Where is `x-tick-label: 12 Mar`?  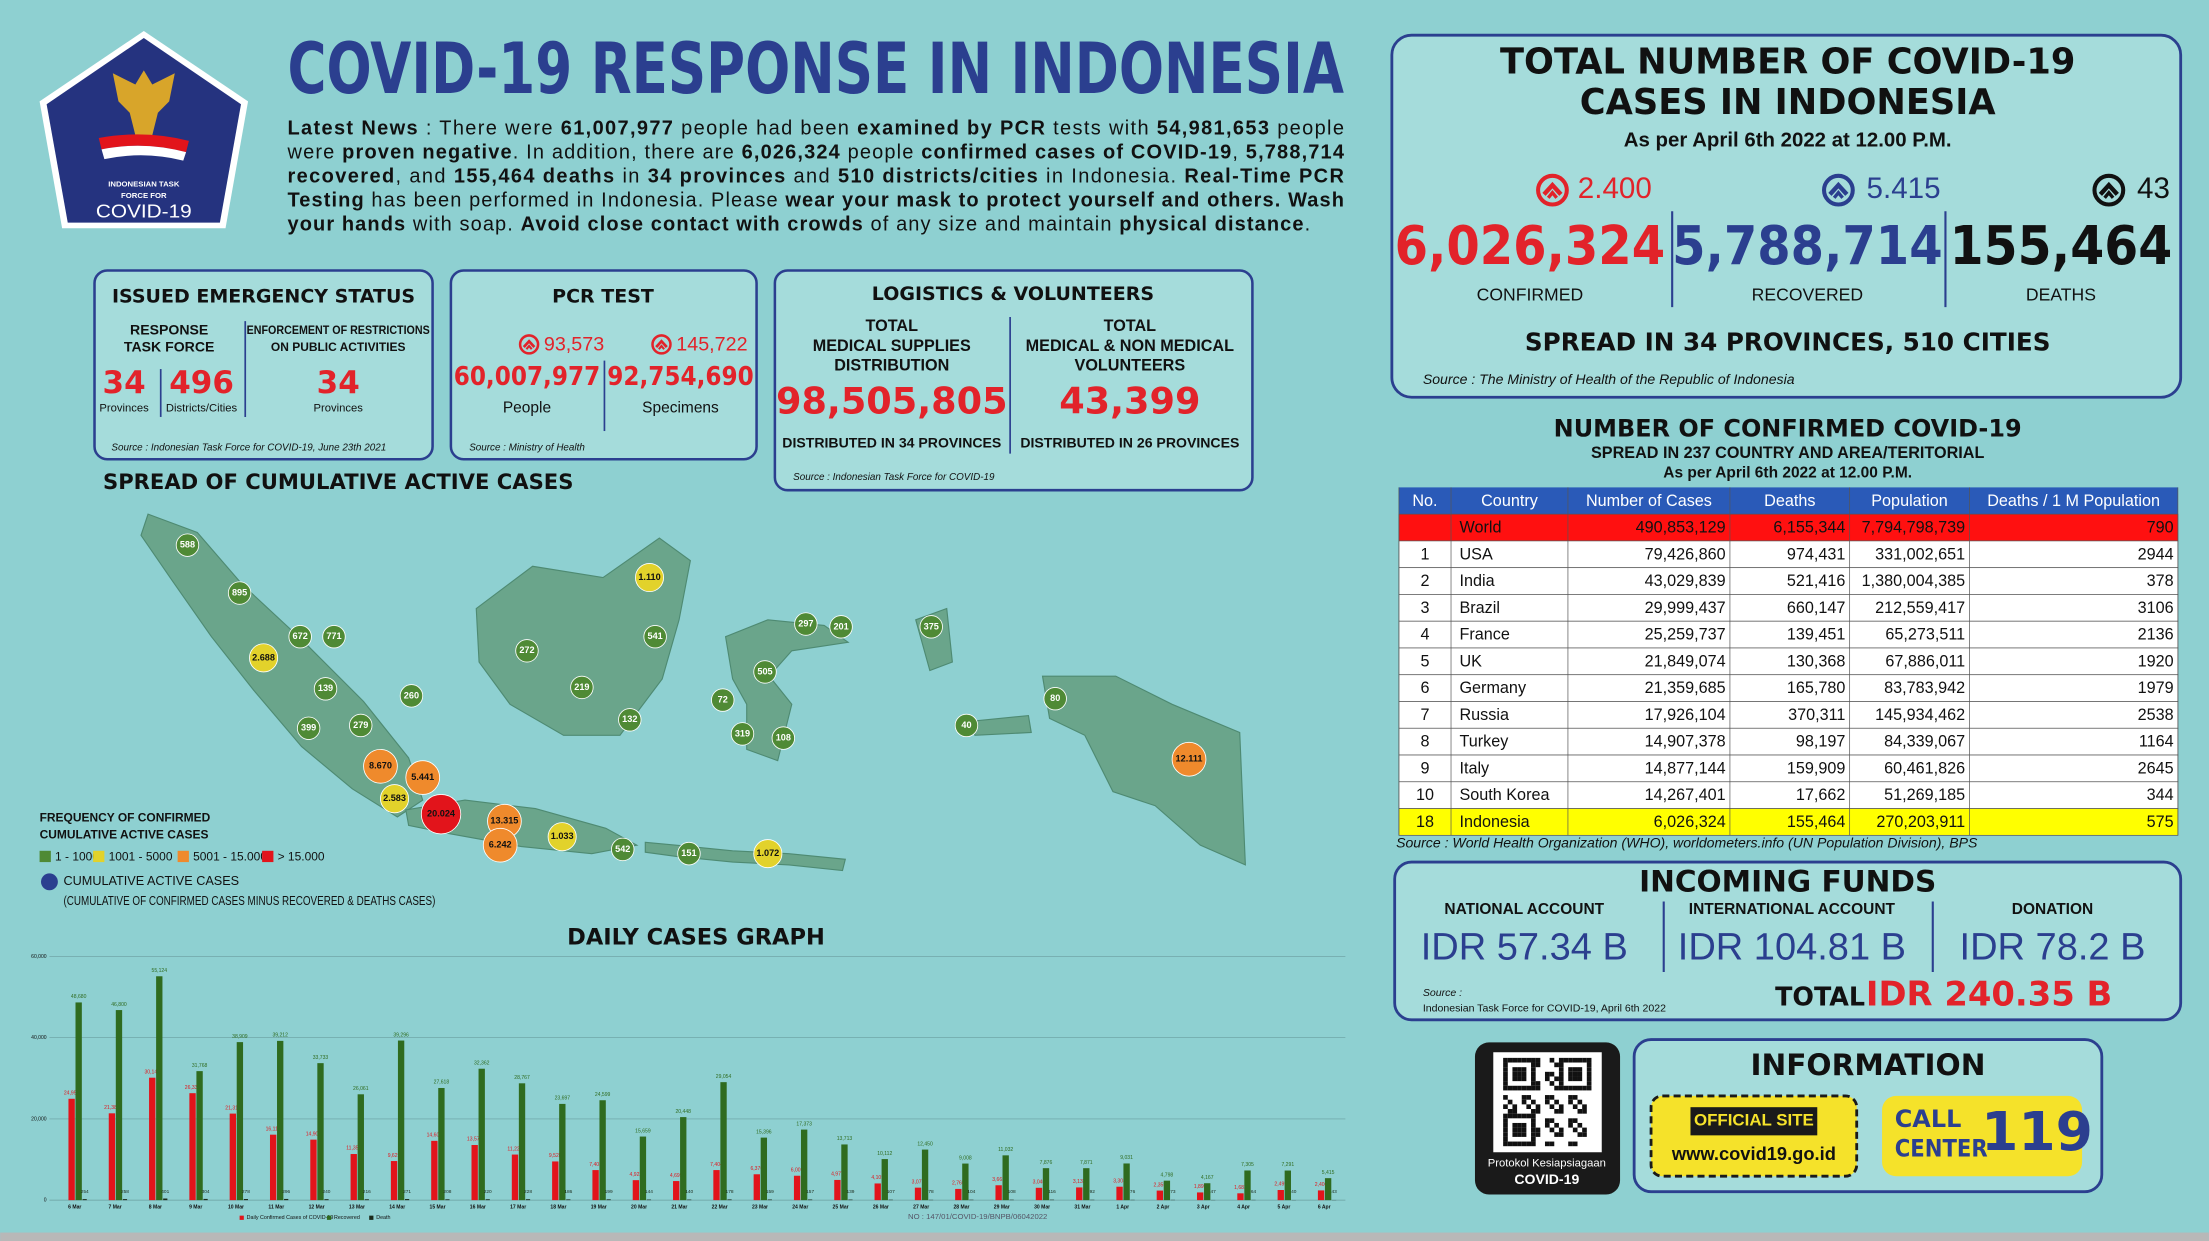 x-tick-label: 12 Mar is located at coordinates (317, 1208).